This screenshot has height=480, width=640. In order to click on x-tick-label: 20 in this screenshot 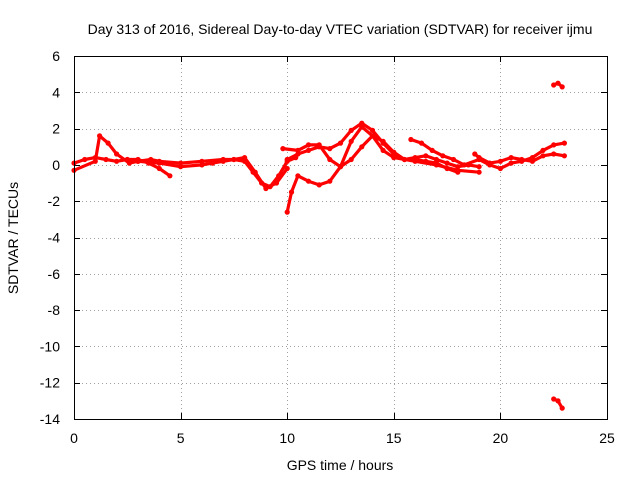, I will do `click(501, 438)`.